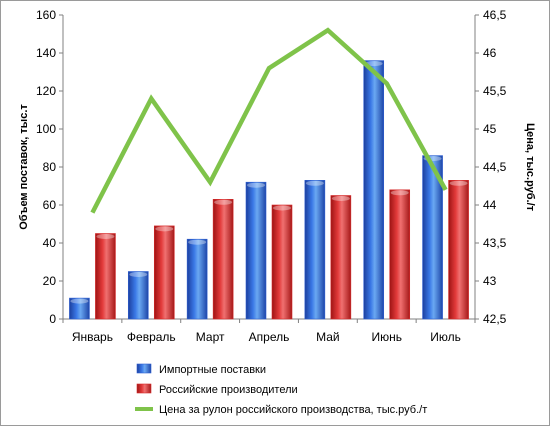 This screenshot has width=550, height=426. Describe the element at coordinates (50, 281) in the screenshot. I see `y-tick-label: 20` at that location.